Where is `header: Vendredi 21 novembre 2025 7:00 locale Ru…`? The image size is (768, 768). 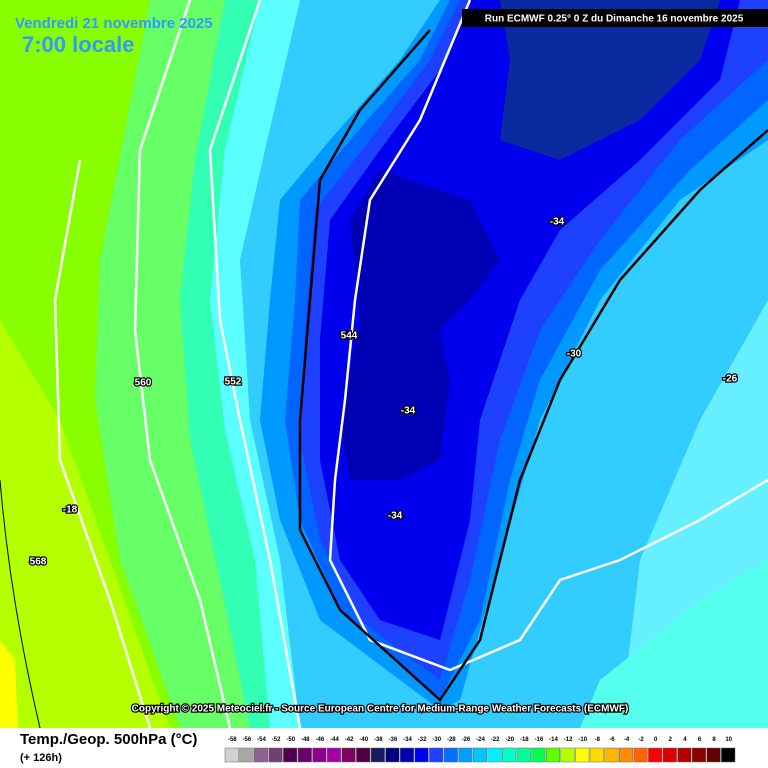 header: Vendredi 21 novembre 2025 7:00 locale Ru… is located at coordinates (391, 33).